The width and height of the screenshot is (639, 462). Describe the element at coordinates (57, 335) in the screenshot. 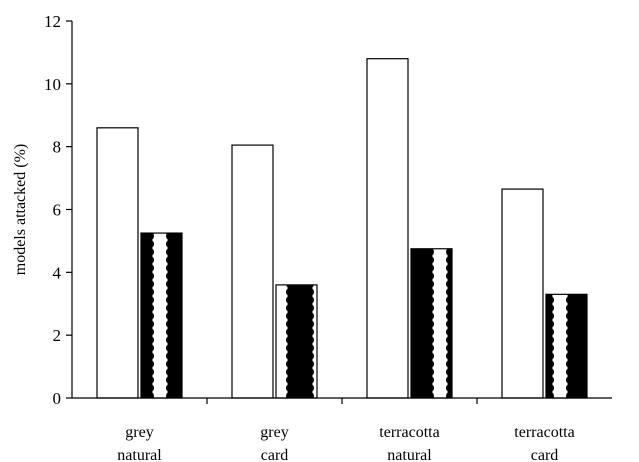

I see `y-tick-label: 2` at that location.